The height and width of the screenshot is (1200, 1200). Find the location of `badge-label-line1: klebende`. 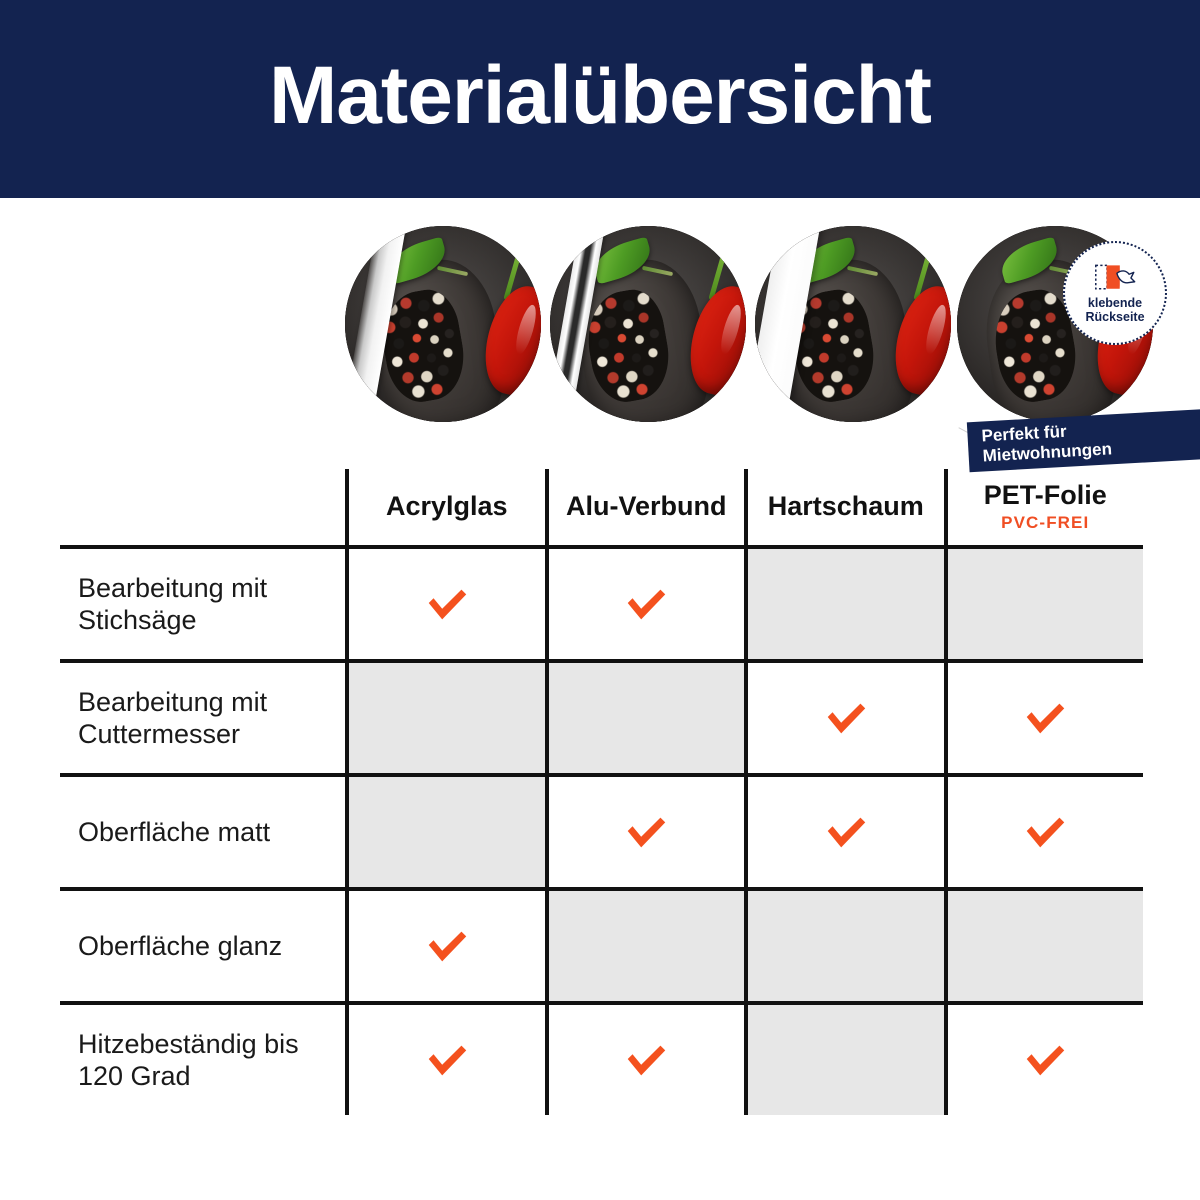

badge-label-line1: klebende is located at coordinates (1115, 302).